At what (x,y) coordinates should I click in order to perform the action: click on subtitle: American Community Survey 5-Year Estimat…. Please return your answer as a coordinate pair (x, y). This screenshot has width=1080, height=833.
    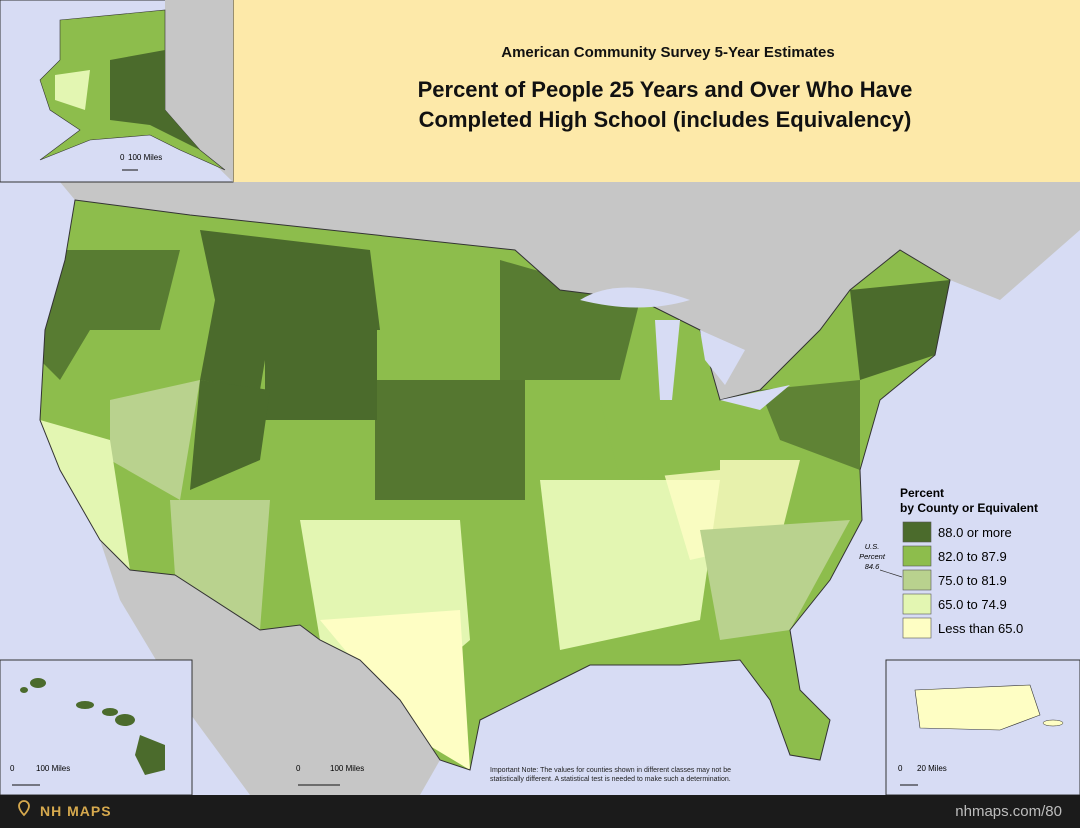
    Looking at the image, I should click on (667, 52).